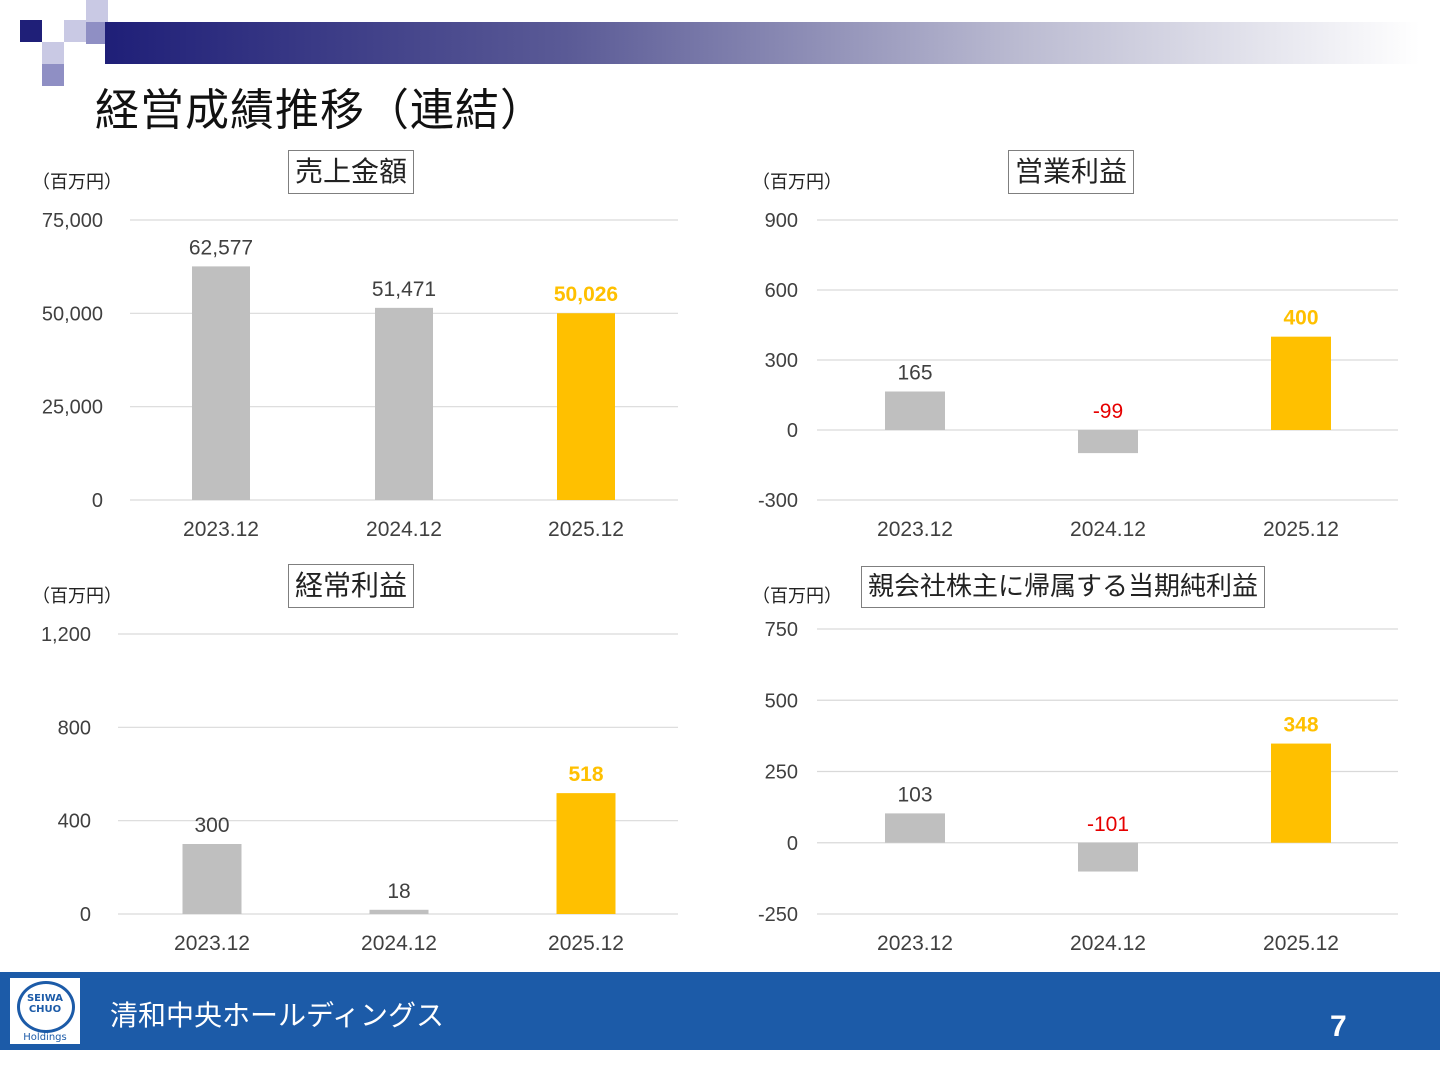 The height and width of the screenshot is (1080, 1440). Describe the element at coordinates (1108, 442) in the screenshot. I see `bar-operating-profit-2024.12` at that location.